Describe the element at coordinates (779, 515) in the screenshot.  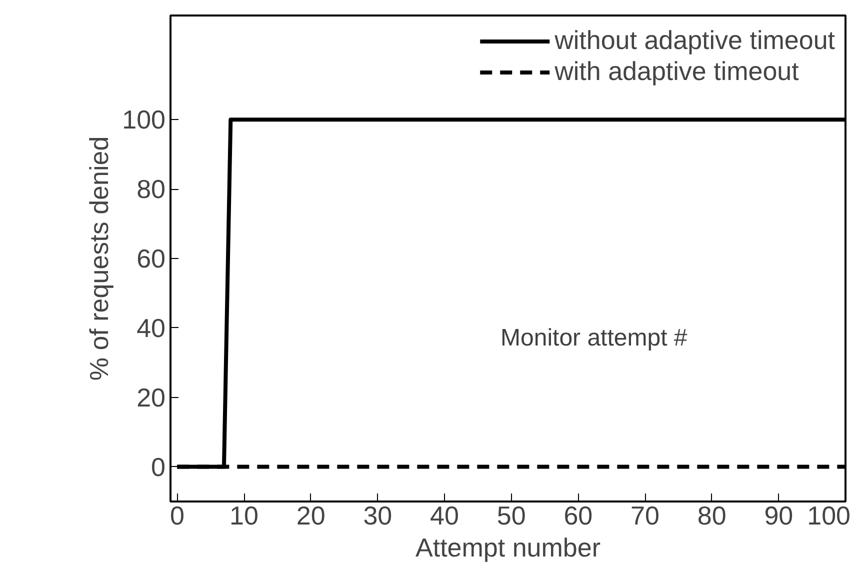
I see `x-tick-label: 90` at that location.